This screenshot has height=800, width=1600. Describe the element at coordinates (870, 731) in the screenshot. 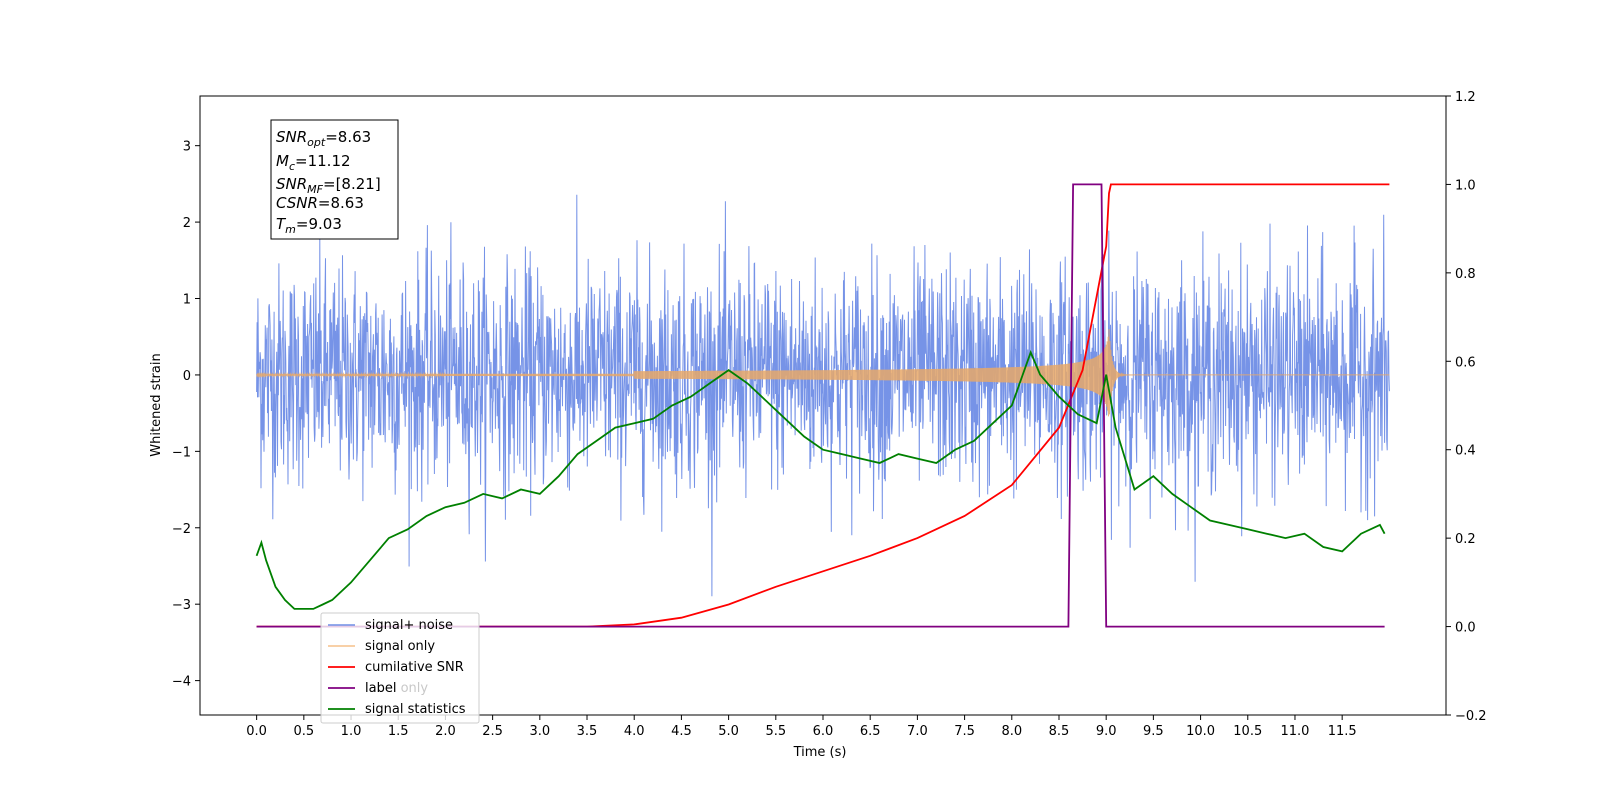

I see `x-tick-label: 6.5` at that location.